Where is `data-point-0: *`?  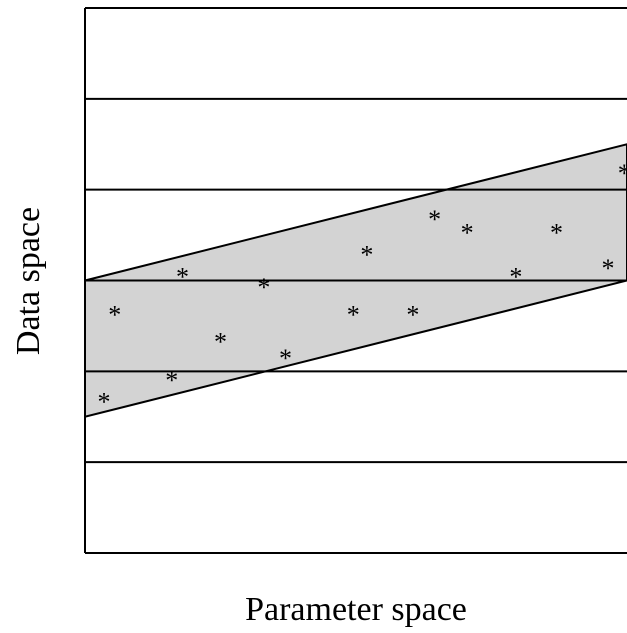
data-point-0: * is located at coordinates (103, 402).